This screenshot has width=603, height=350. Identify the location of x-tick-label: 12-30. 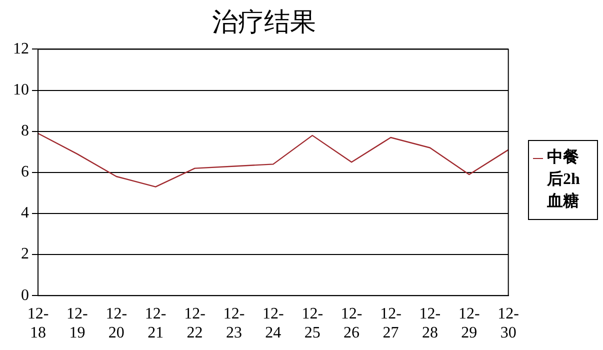
(508, 323).